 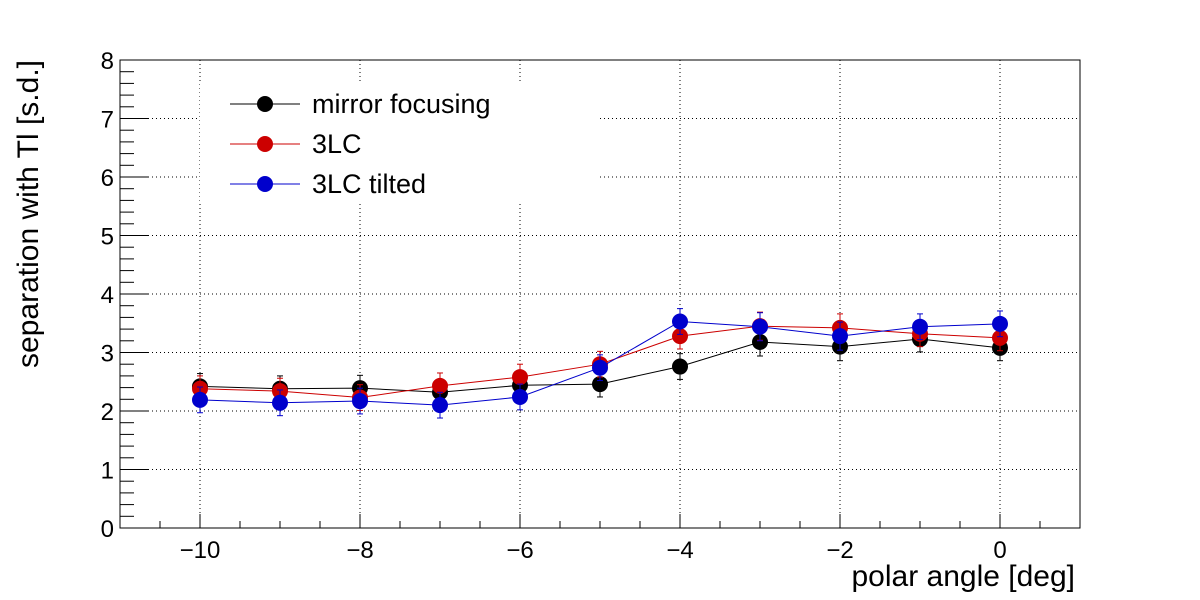 What do you see at coordinates (107, 354) in the screenshot?
I see `y-tick-label: 3` at bounding box center [107, 354].